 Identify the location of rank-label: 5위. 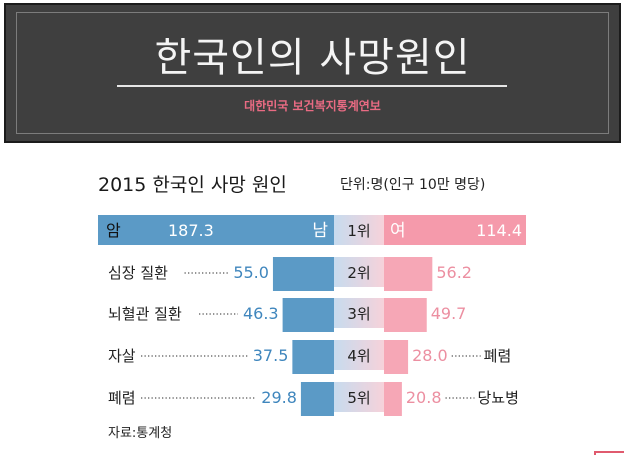
(358, 398).